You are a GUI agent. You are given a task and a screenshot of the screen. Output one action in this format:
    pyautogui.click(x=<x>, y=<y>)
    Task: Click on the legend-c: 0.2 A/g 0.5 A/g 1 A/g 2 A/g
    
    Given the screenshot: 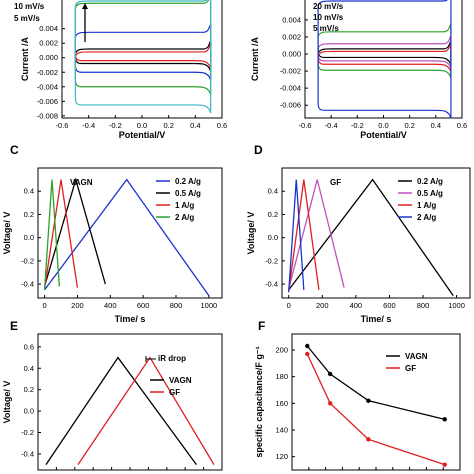 What is the action you would take?
    pyautogui.click(x=178, y=199)
    